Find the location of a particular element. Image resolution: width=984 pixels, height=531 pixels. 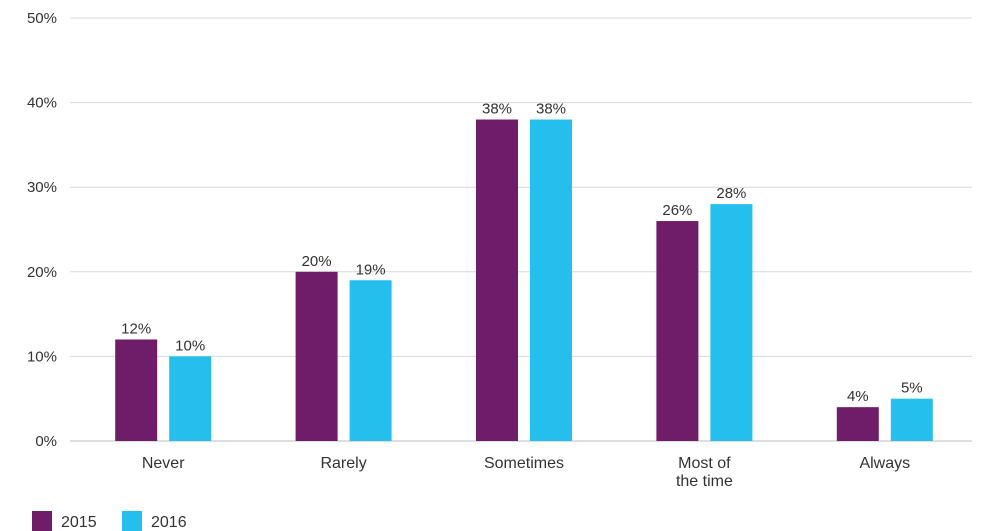

data-label: 19% is located at coordinates (371, 269).